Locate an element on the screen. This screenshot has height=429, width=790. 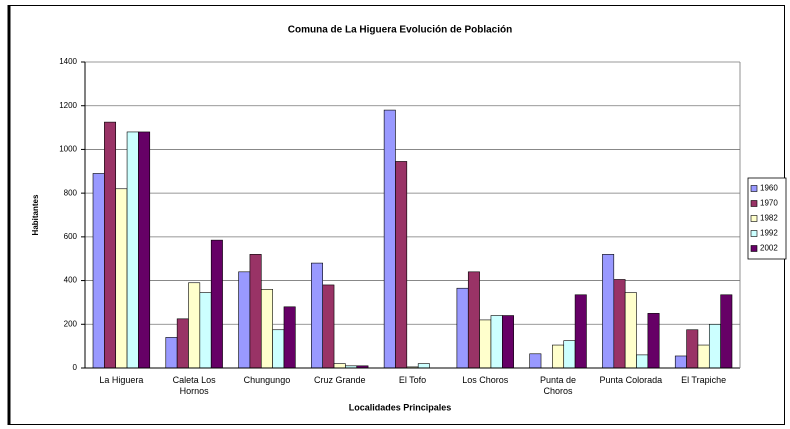
legend-label: 1992 is located at coordinates (769, 233).